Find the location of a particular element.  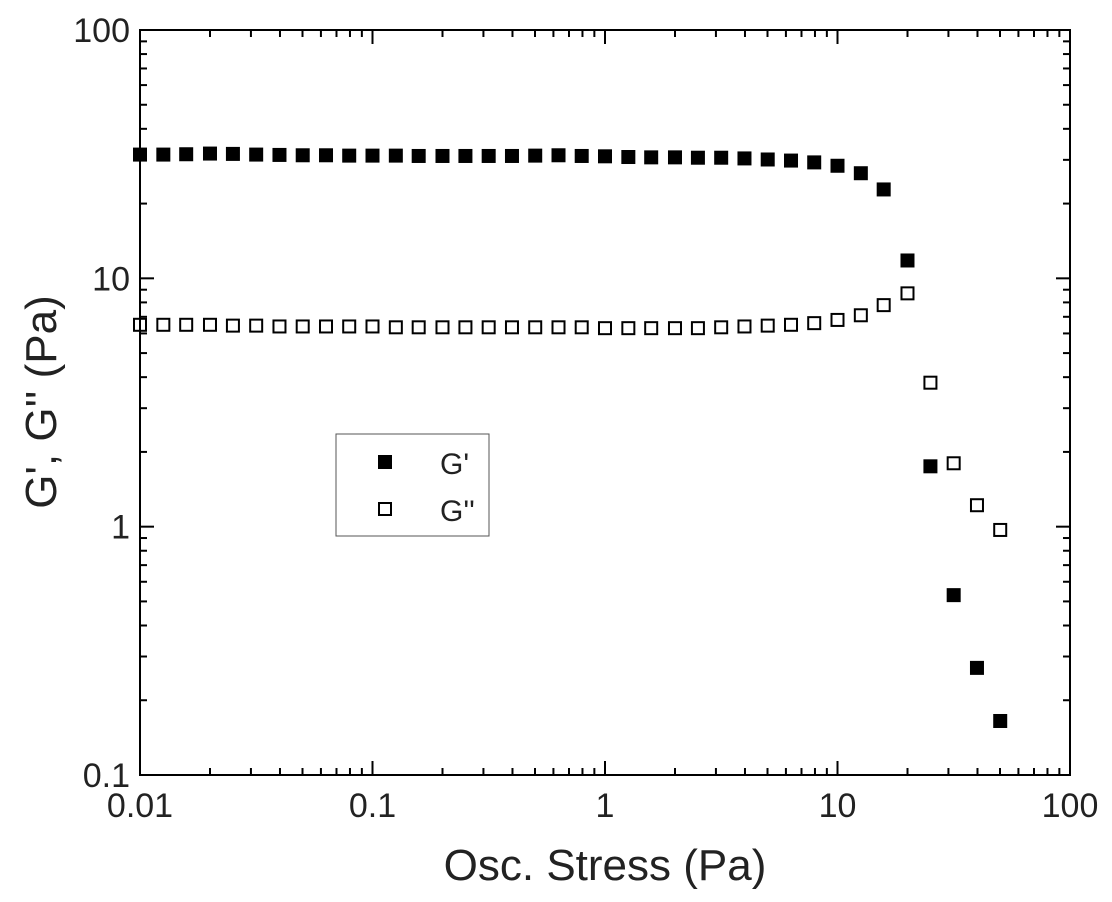

x-tick-label: 10 is located at coordinates (838, 806).